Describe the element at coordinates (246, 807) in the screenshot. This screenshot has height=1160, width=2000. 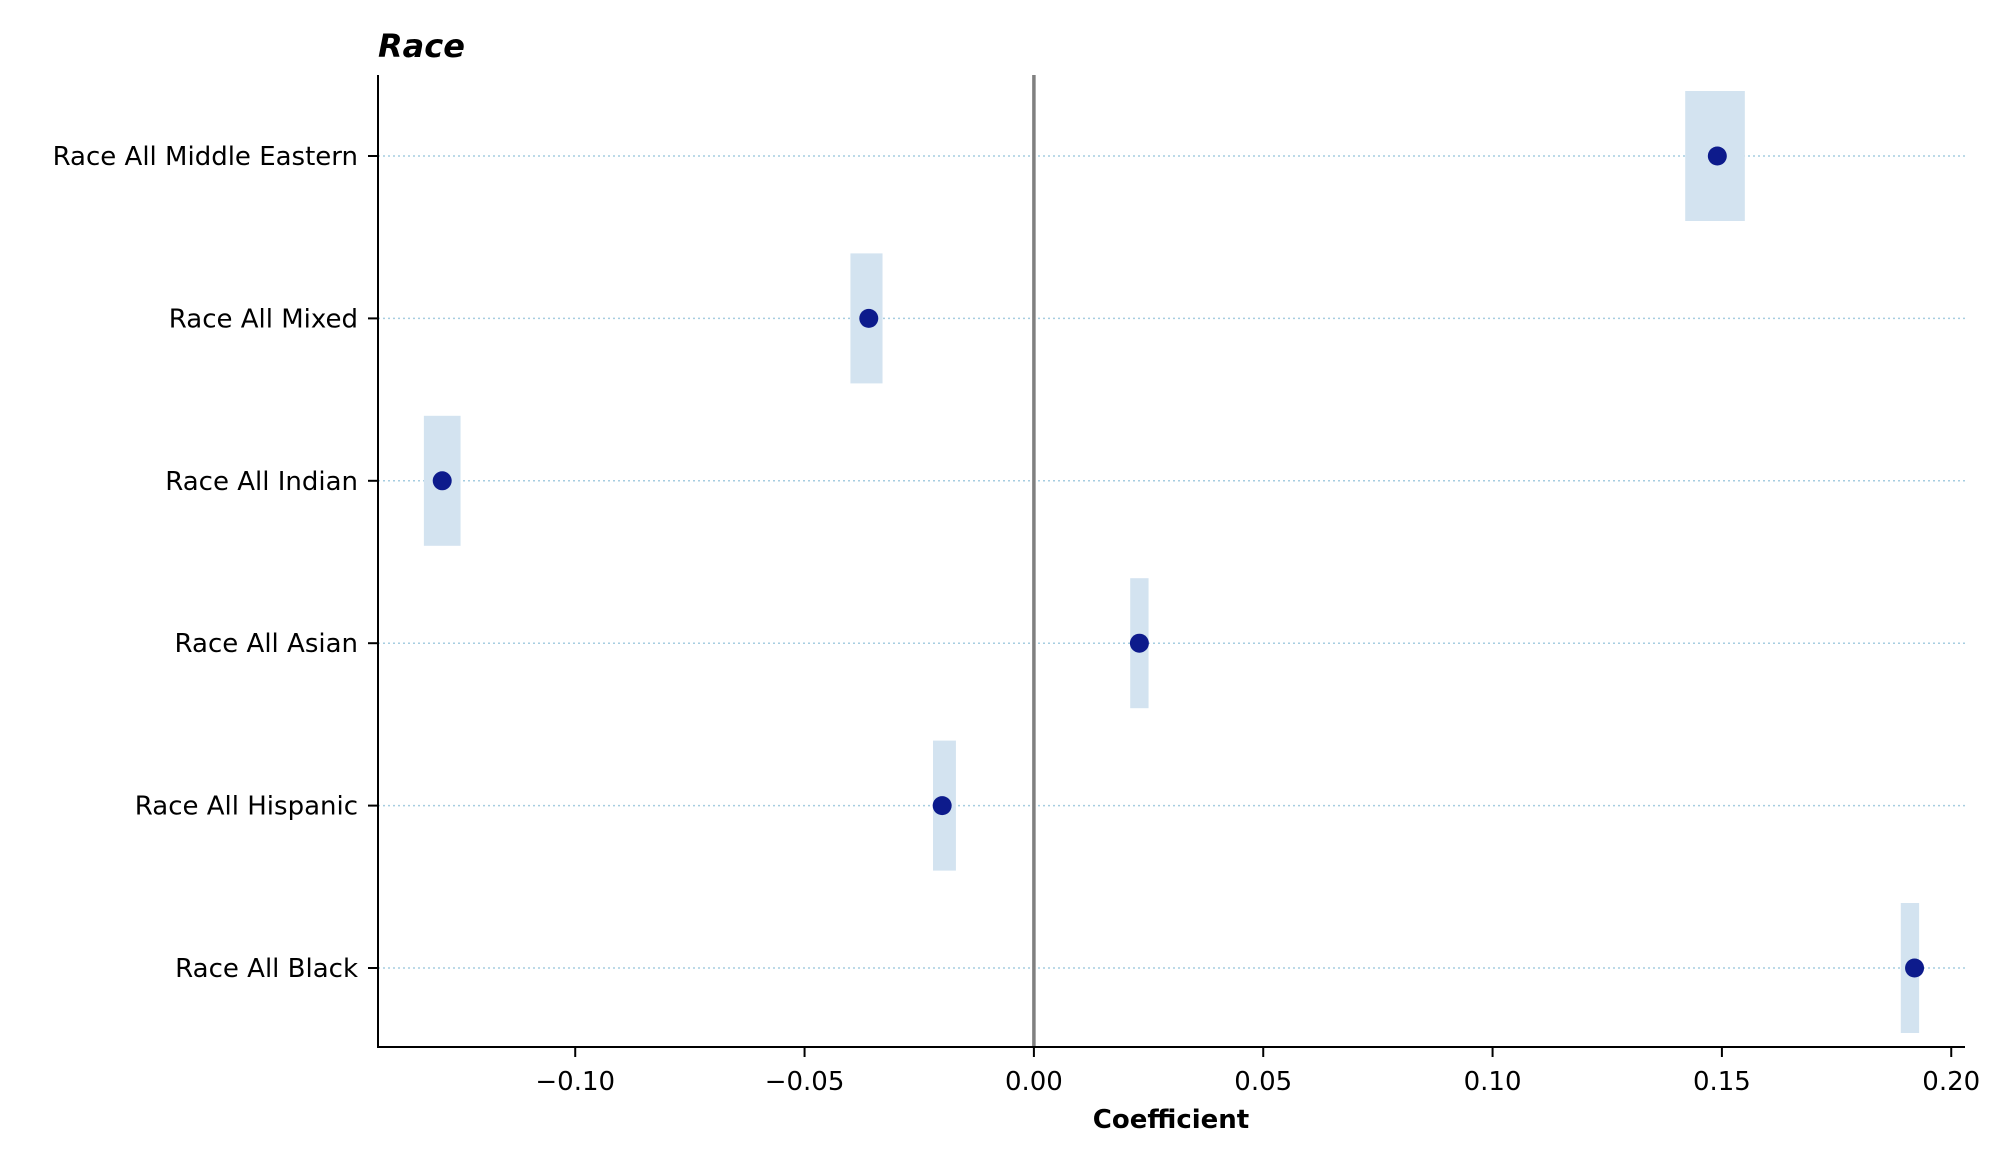
I see `y-tick-label: Race All Hispanic` at that location.